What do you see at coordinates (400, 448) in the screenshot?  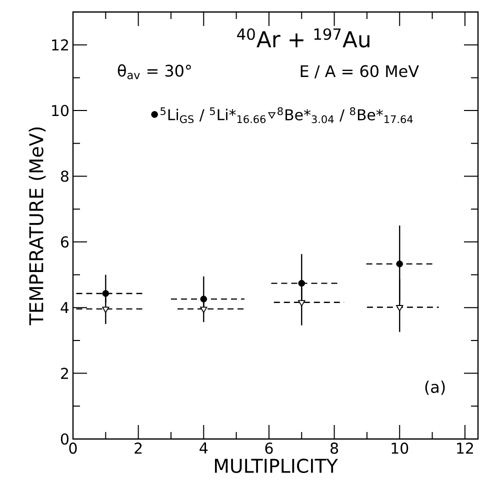 I see `x-tick-label: 10` at bounding box center [400, 448].